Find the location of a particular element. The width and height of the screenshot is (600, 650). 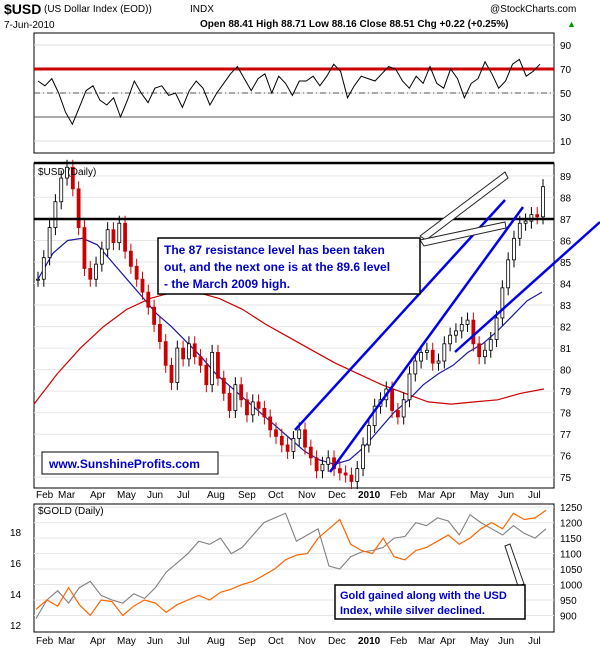

gold-y-tick-right: 1200 is located at coordinates (571, 524).